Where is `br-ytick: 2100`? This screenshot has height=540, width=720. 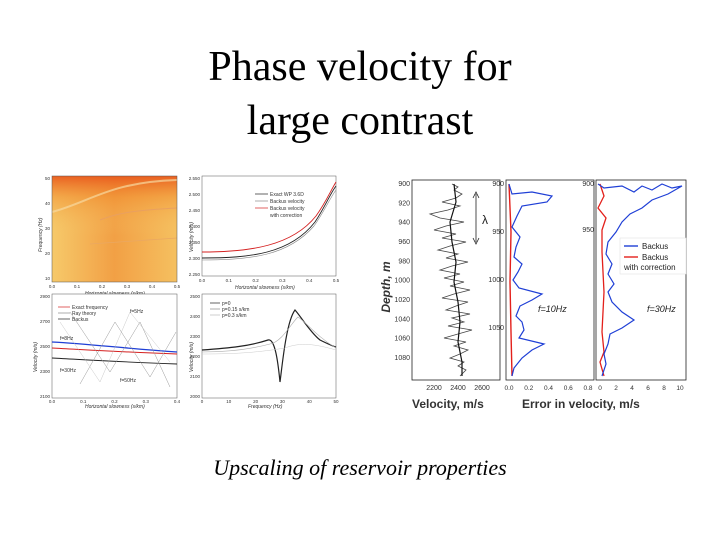 br-ytick: 2100 is located at coordinates (195, 376).